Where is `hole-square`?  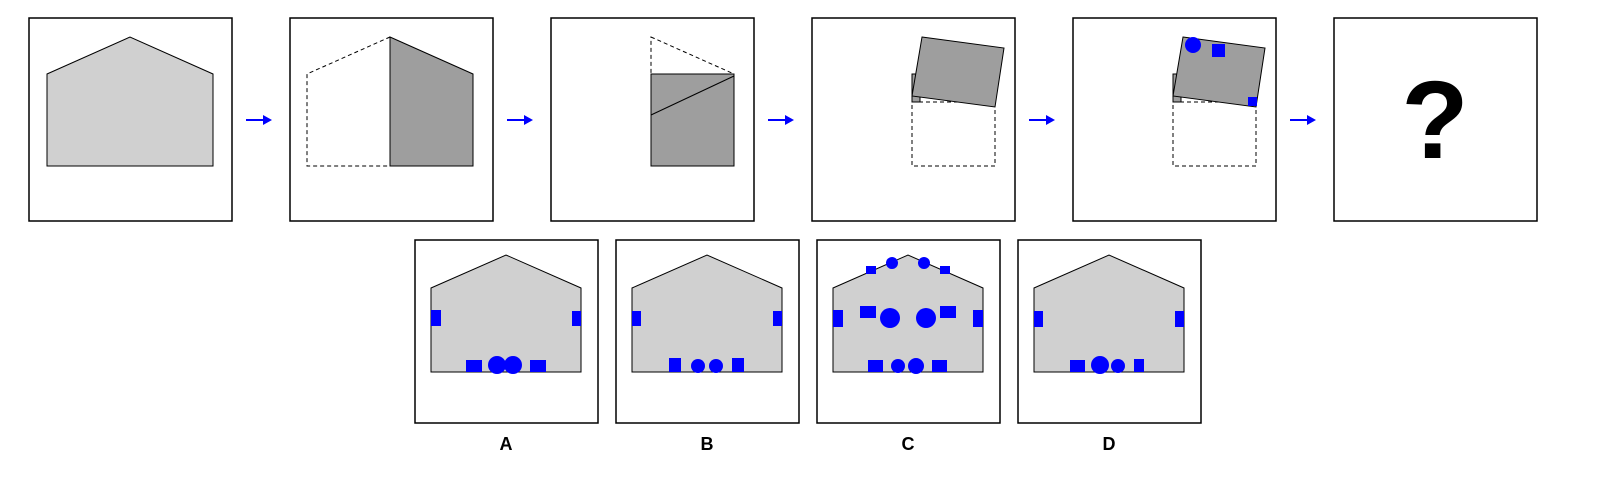 hole-square is located at coordinates (1218, 50).